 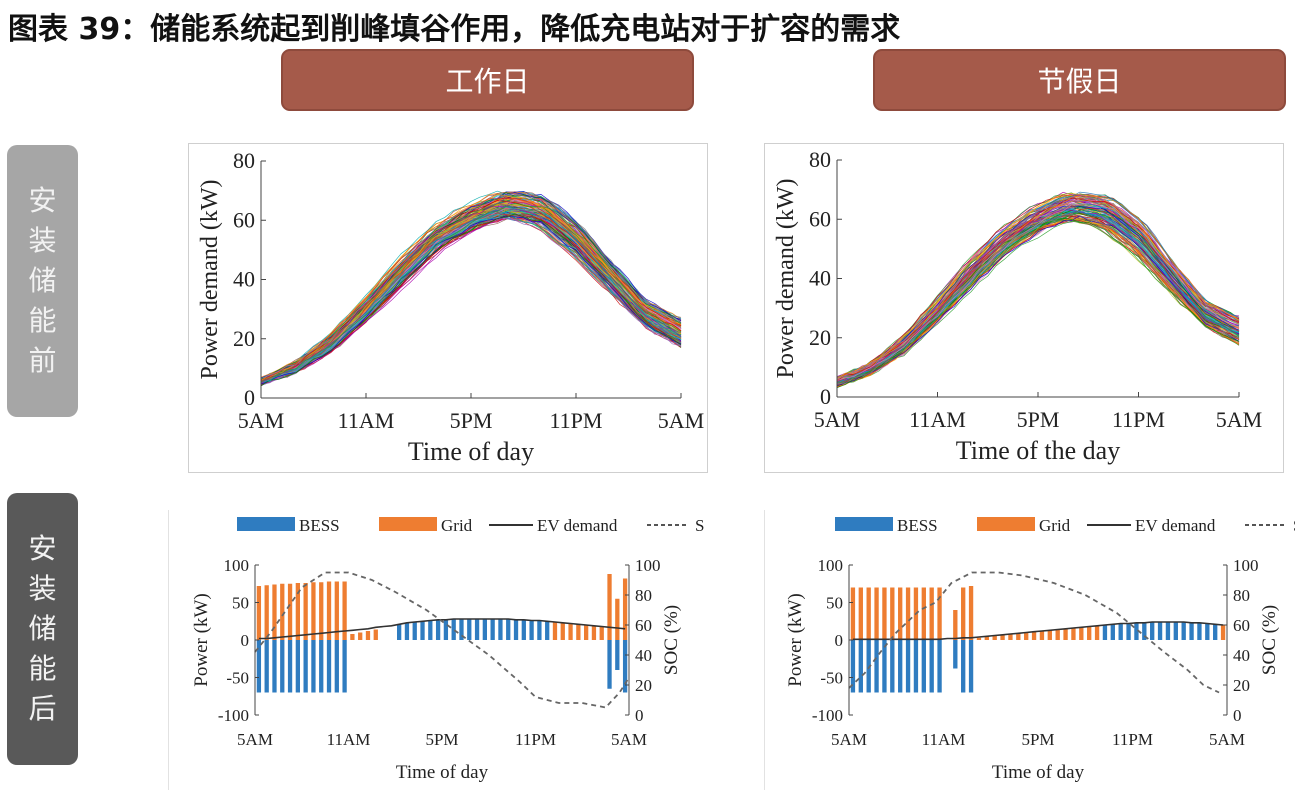 I want to click on y-tick-label: 60, so click(x=820, y=218).